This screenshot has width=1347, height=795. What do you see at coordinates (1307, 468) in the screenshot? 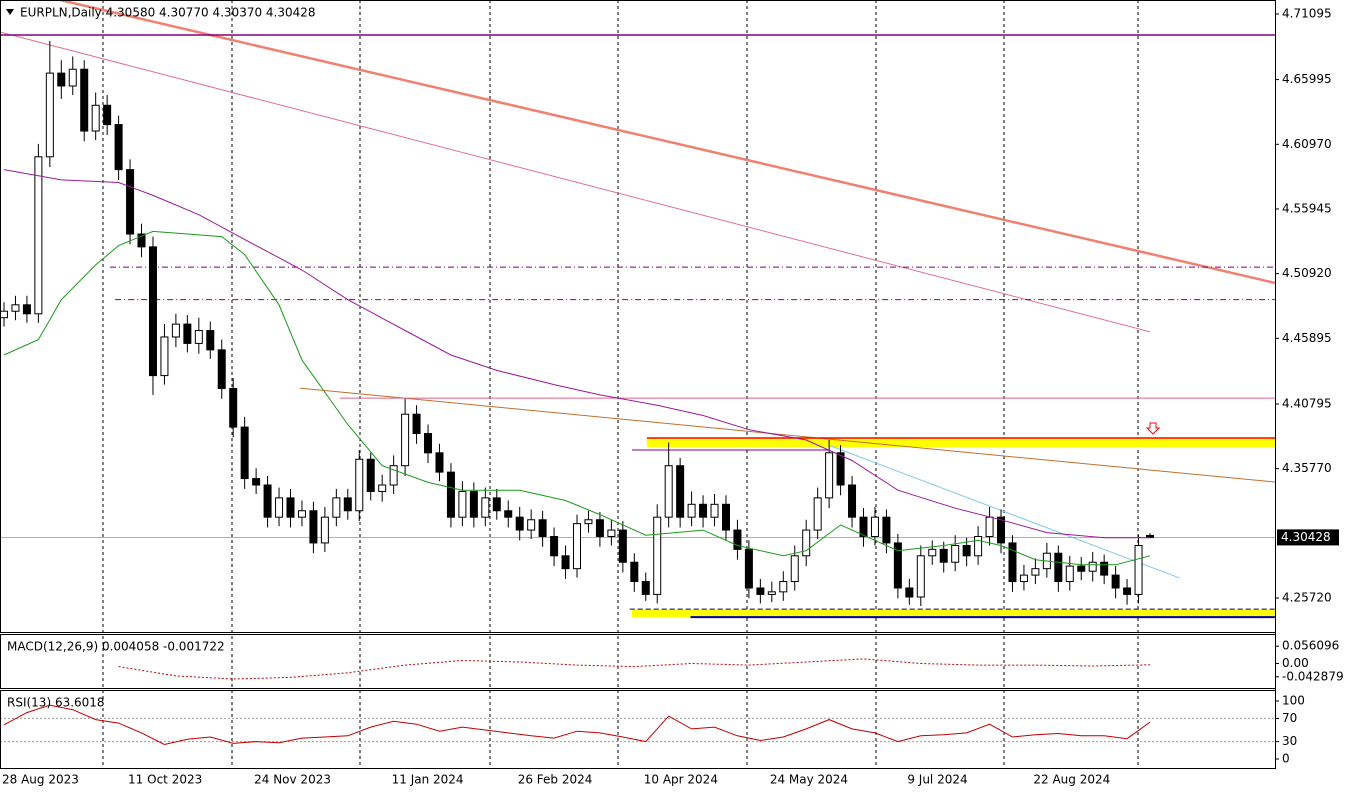
I see `y-tick-label: 4.35770` at bounding box center [1307, 468].